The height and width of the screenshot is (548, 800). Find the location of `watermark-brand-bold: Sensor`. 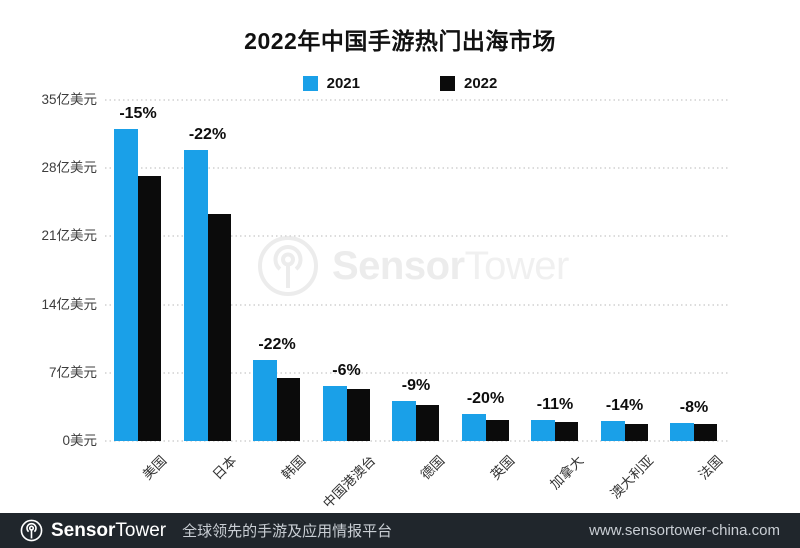

watermark-brand-bold: Sensor is located at coordinates (398, 265).